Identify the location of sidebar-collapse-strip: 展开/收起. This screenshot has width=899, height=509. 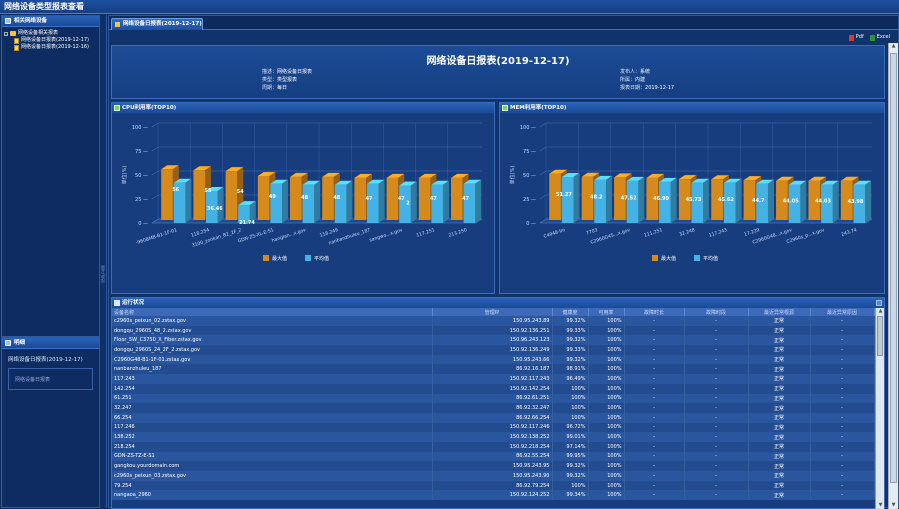
(103, 261).